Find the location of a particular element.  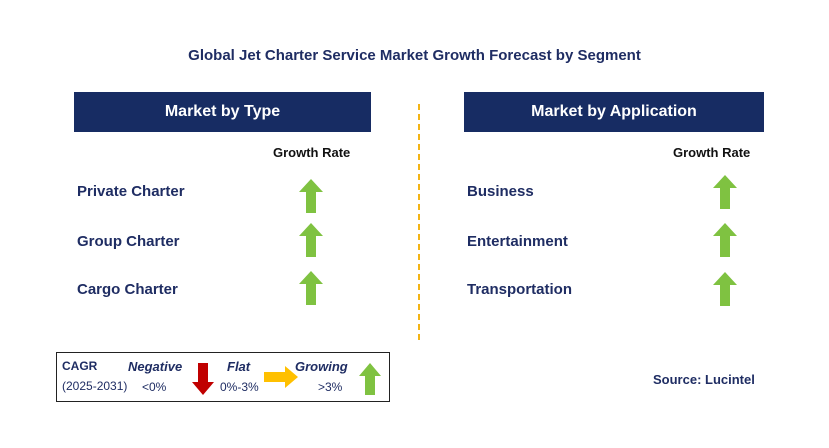

down-arrow-icon is located at coordinates (203, 379).